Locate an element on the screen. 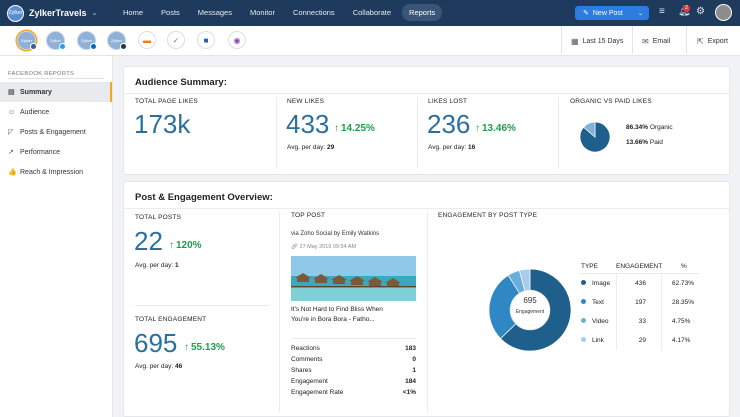 The width and height of the screenshot is (740, 417). total-page-likes-label: TOTAL PAGE LIKES is located at coordinates (166, 101).